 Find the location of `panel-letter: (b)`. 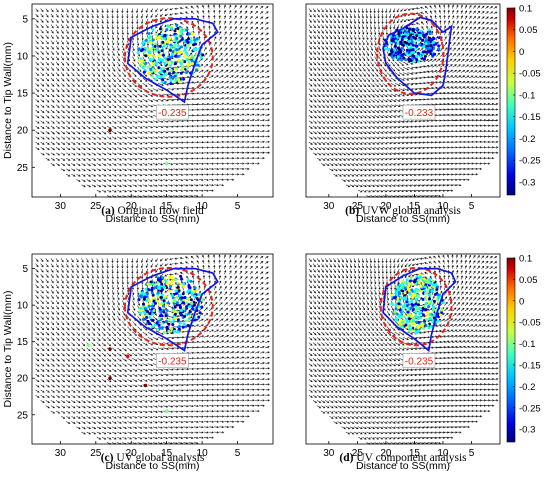

panel-letter: (b) is located at coordinates (352, 211).